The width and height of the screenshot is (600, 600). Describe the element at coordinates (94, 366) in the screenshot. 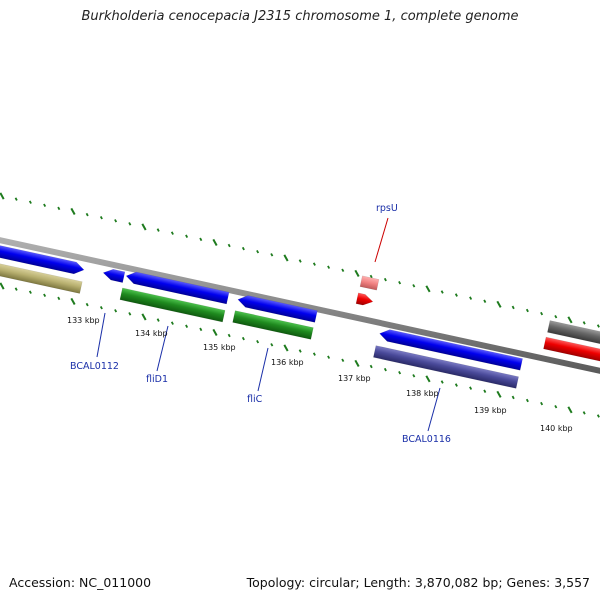

I see `gene-label-bcal0112: BCAL0112` at that location.